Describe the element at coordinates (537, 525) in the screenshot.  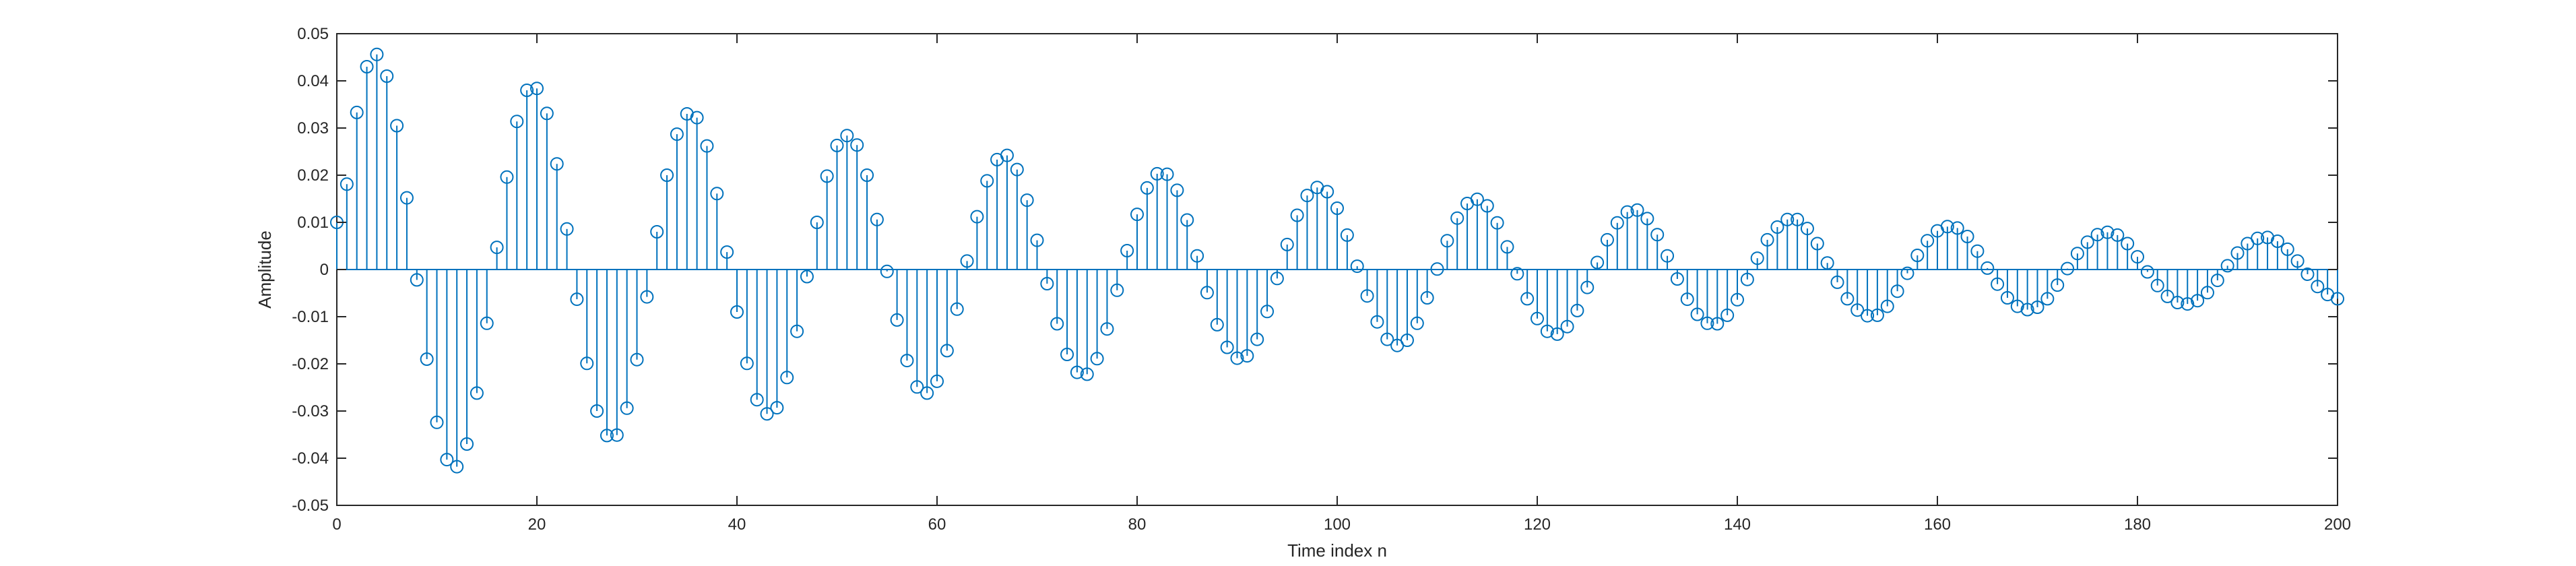
I see `x-tick-label: 20` at that location.